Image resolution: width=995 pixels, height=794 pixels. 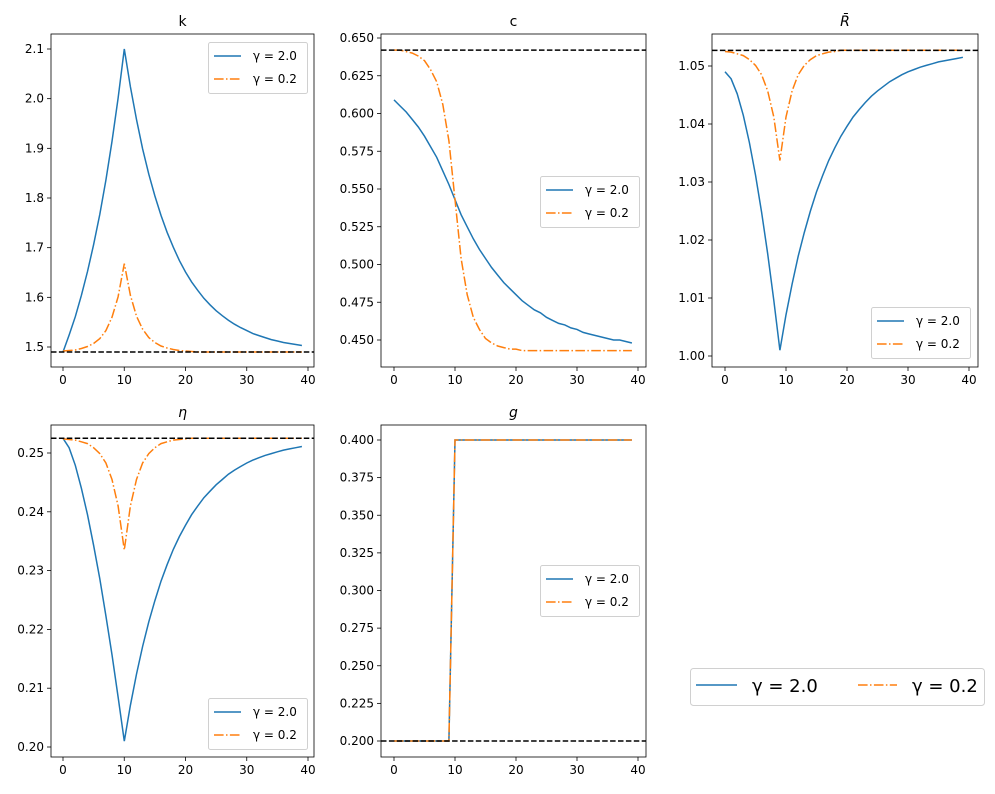 I want to click on figure-legend-label-2: γ = 0.2, so click(x=945, y=686).